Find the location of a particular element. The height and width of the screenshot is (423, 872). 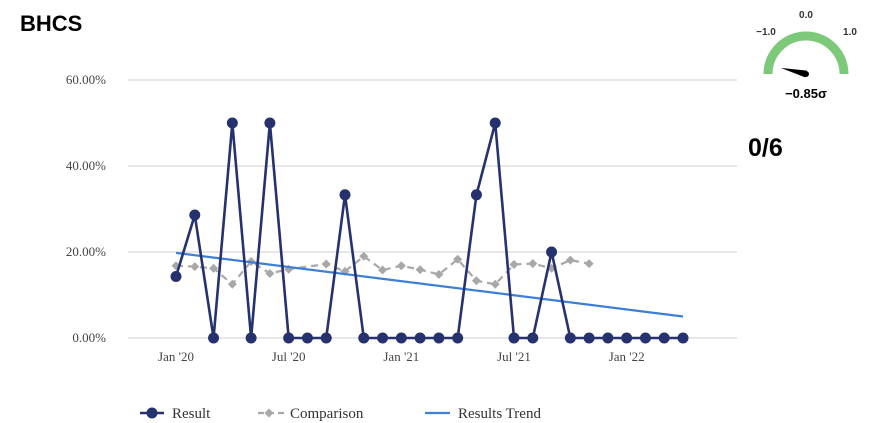

x-tick-label: Jan '21 is located at coordinates (401, 356).